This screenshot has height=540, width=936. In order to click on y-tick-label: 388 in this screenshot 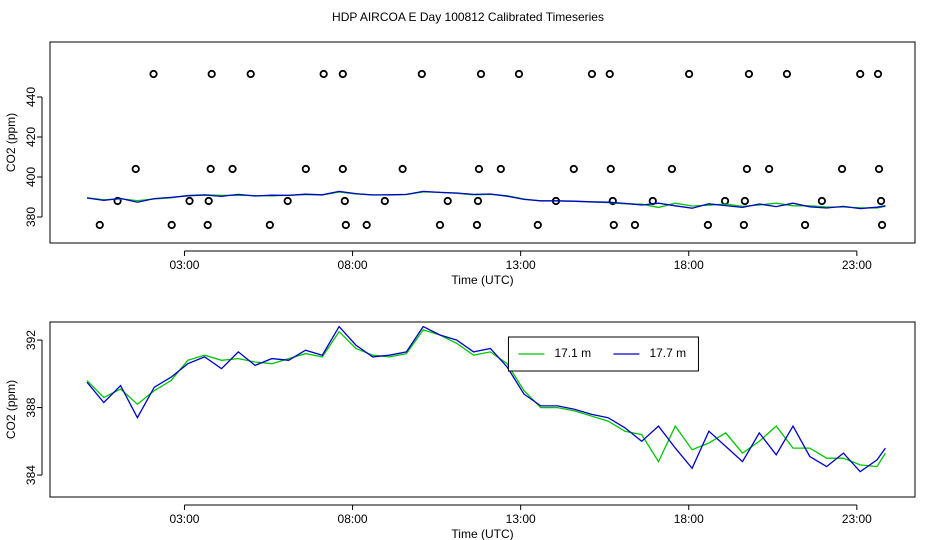, I will do `click(31, 407)`.